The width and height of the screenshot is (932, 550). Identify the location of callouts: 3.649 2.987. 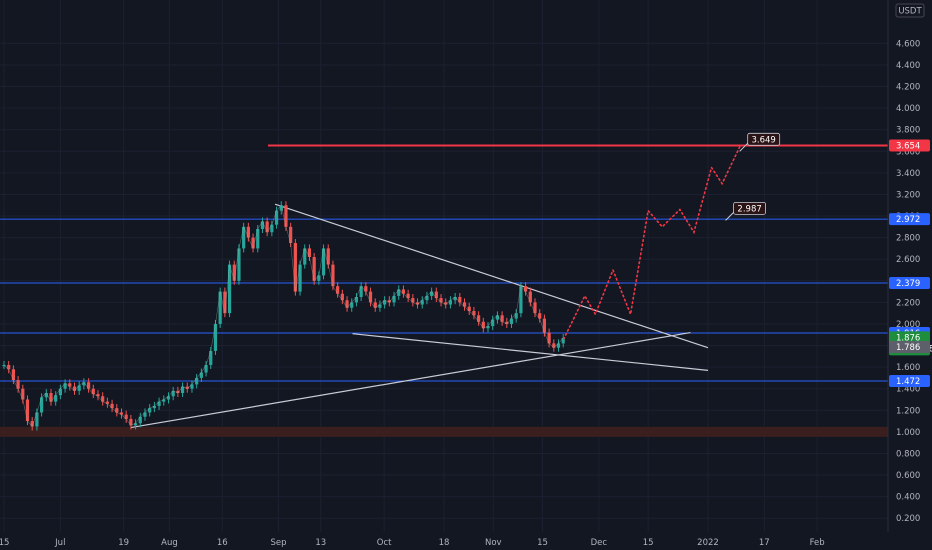
(753, 176).